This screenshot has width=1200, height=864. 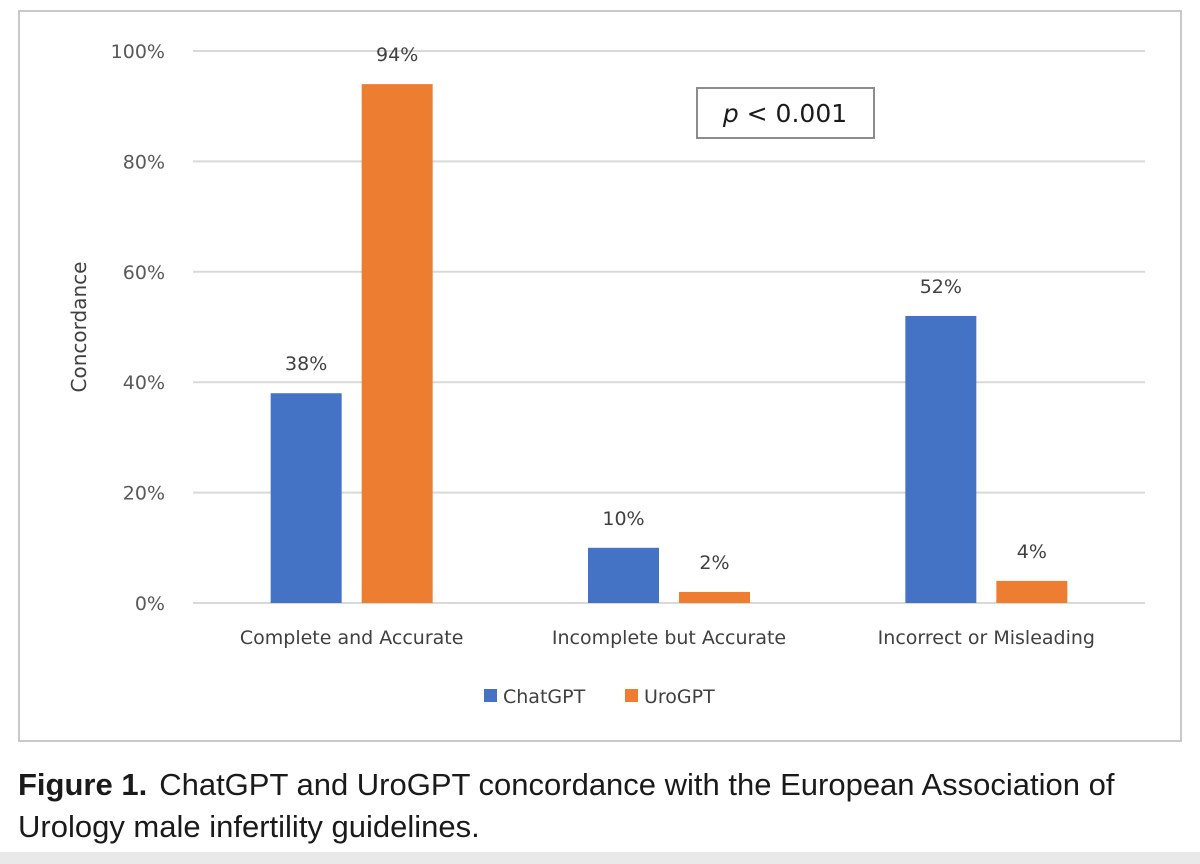 What do you see at coordinates (150, 604) in the screenshot?
I see `y-tick-label: 0%` at bounding box center [150, 604].